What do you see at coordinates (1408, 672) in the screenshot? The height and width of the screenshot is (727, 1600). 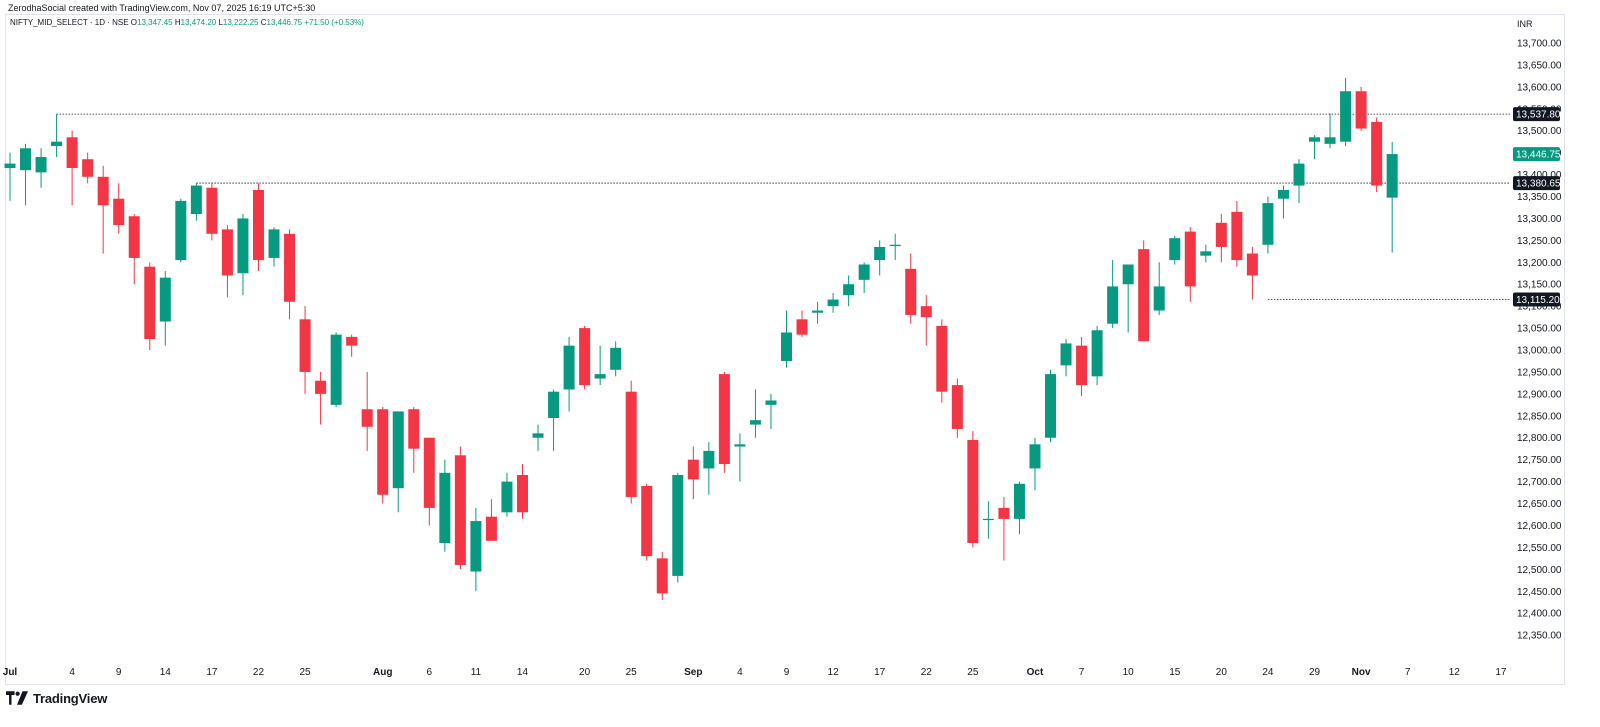 I see `x-tick-label: 7` at bounding box center [1408, 672].